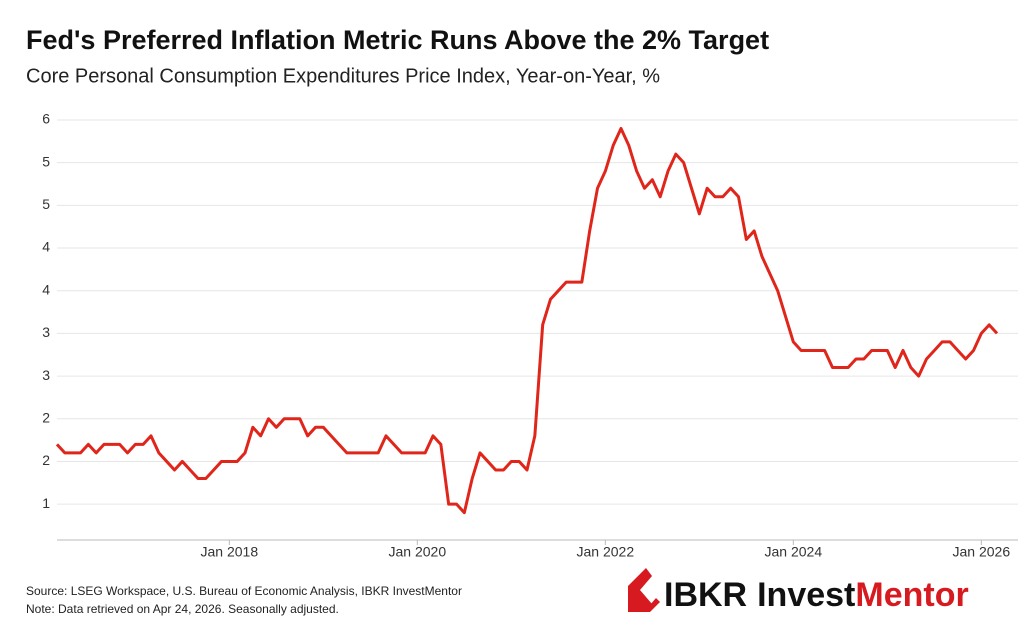  What do you see at coordinates (705, 595) in the screenshot?
I see `logo-ibkr: IBKR` at bounding box center [705, 595].